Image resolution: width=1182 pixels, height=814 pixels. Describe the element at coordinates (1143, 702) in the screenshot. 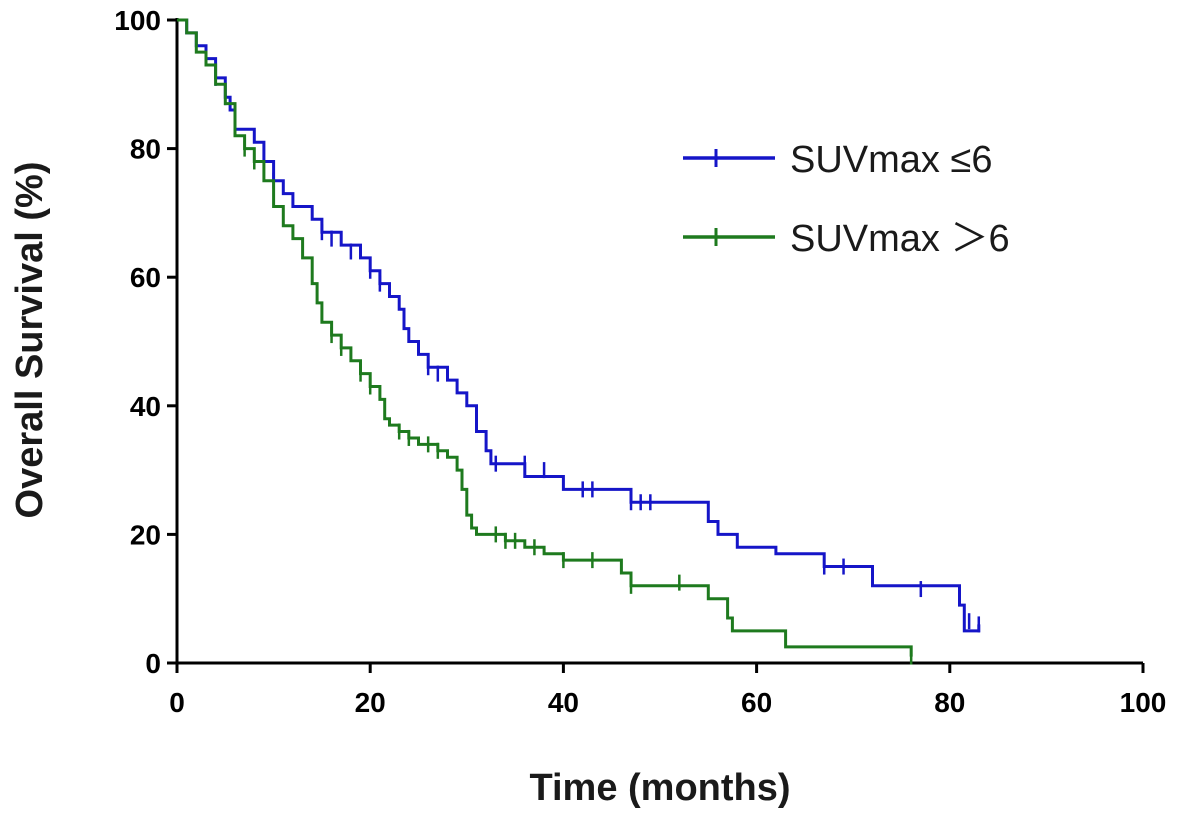

I see `x-tick-label: 100` at that location.